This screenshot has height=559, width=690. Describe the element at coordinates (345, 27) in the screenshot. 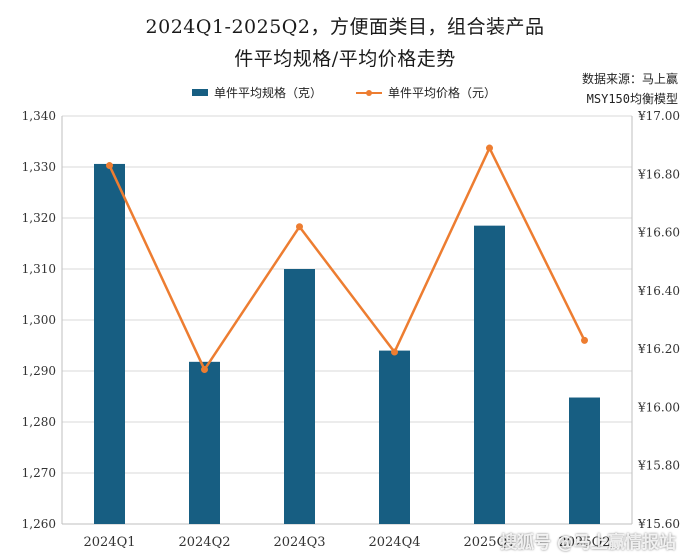

I see `chart-title-line1: 2024Q1-2025Q2，方便面类目，组合装产品` at that location.